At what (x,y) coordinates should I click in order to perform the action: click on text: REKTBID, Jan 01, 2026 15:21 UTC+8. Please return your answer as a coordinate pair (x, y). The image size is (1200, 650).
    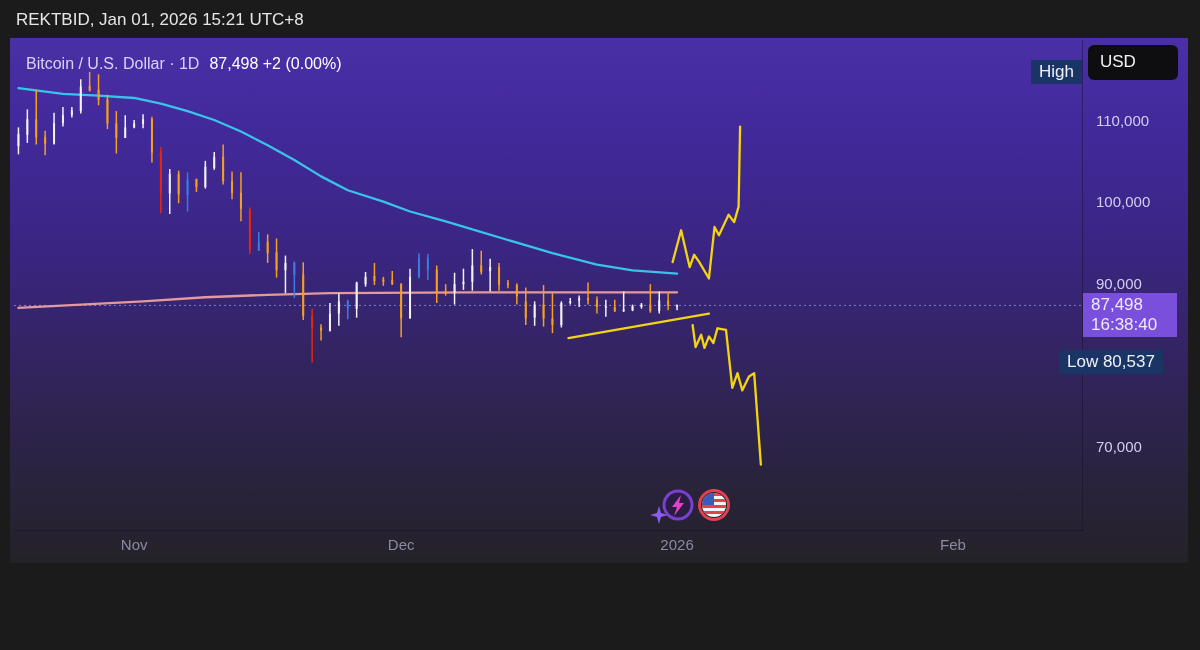
    Looking at the image, I should click on (160, 19).